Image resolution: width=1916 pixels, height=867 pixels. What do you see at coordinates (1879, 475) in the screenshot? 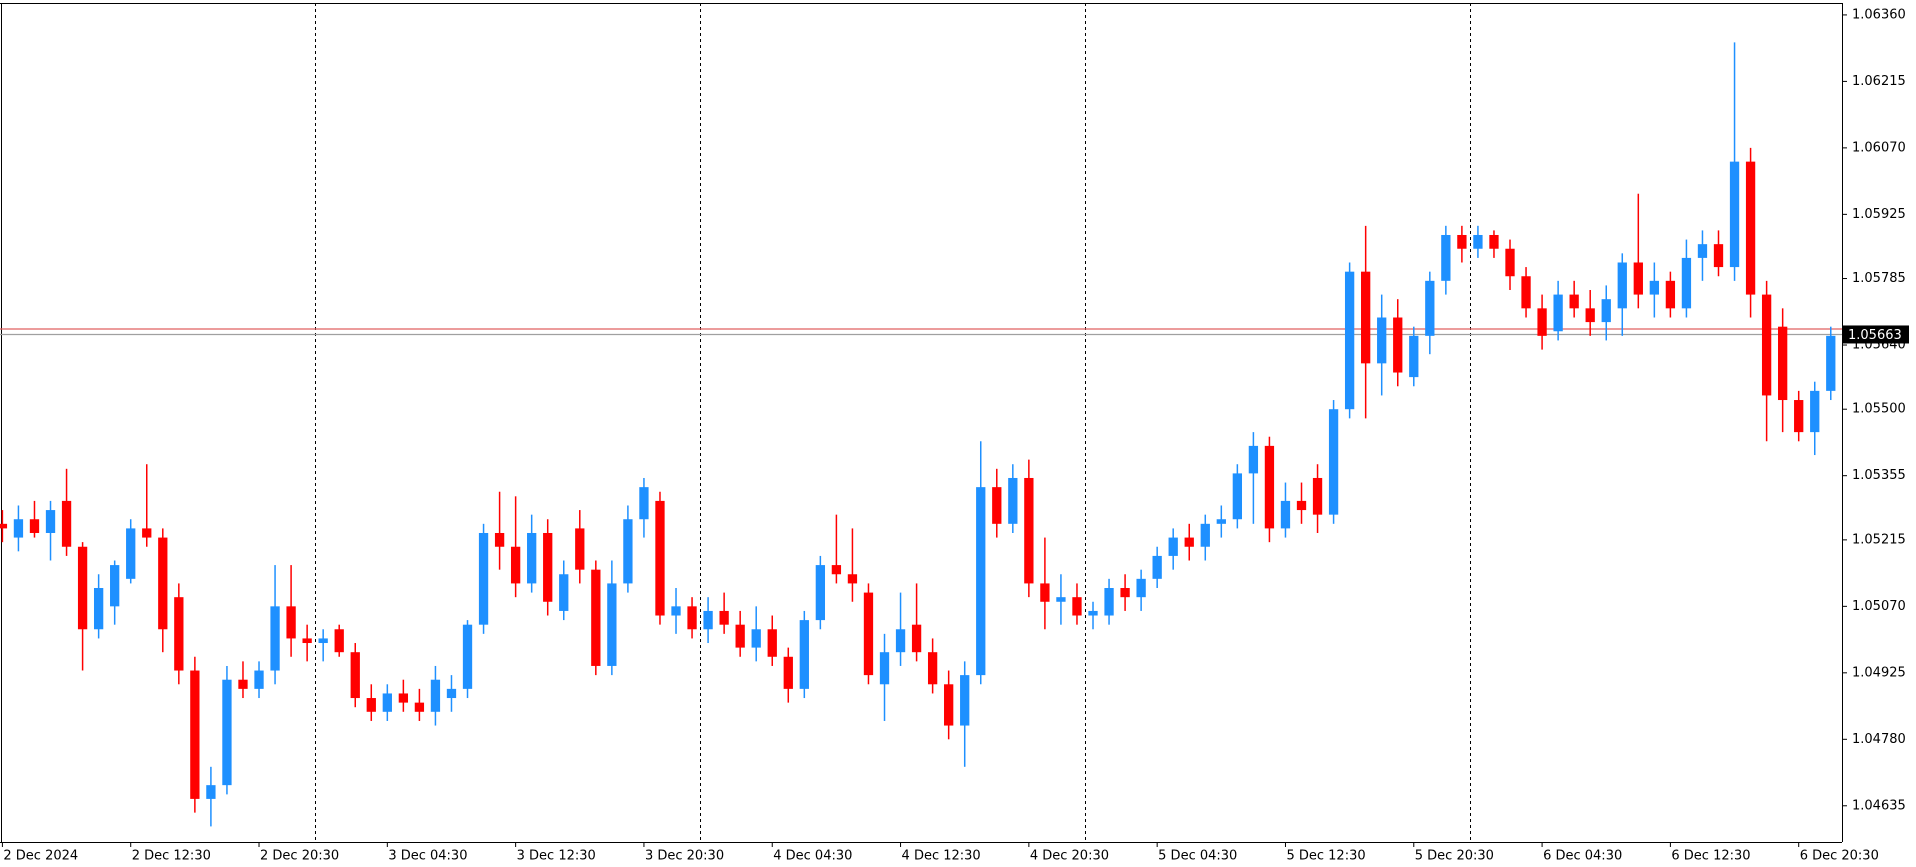
I see `y-tick-label: 1.05355` at bounding box center [1879, 475].